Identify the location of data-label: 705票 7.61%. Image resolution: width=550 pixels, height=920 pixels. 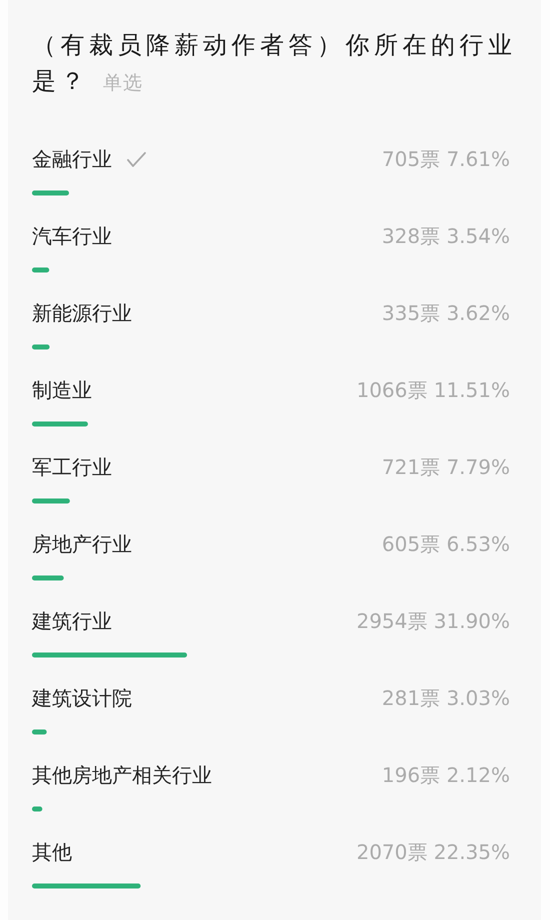
(446, 159).